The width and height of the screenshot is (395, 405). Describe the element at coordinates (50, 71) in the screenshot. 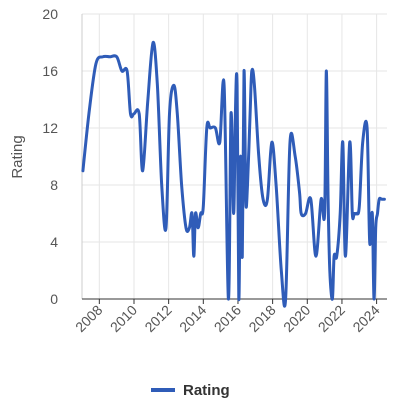

I see `y-tick-label: 16` at that location.